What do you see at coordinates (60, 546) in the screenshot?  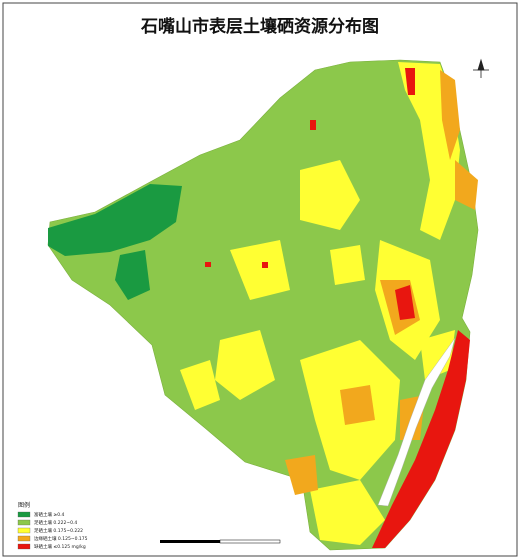 I see `legend-label: 缺硒土壤 ≤0.125 mg/kg` at bounding box center [60, 546].